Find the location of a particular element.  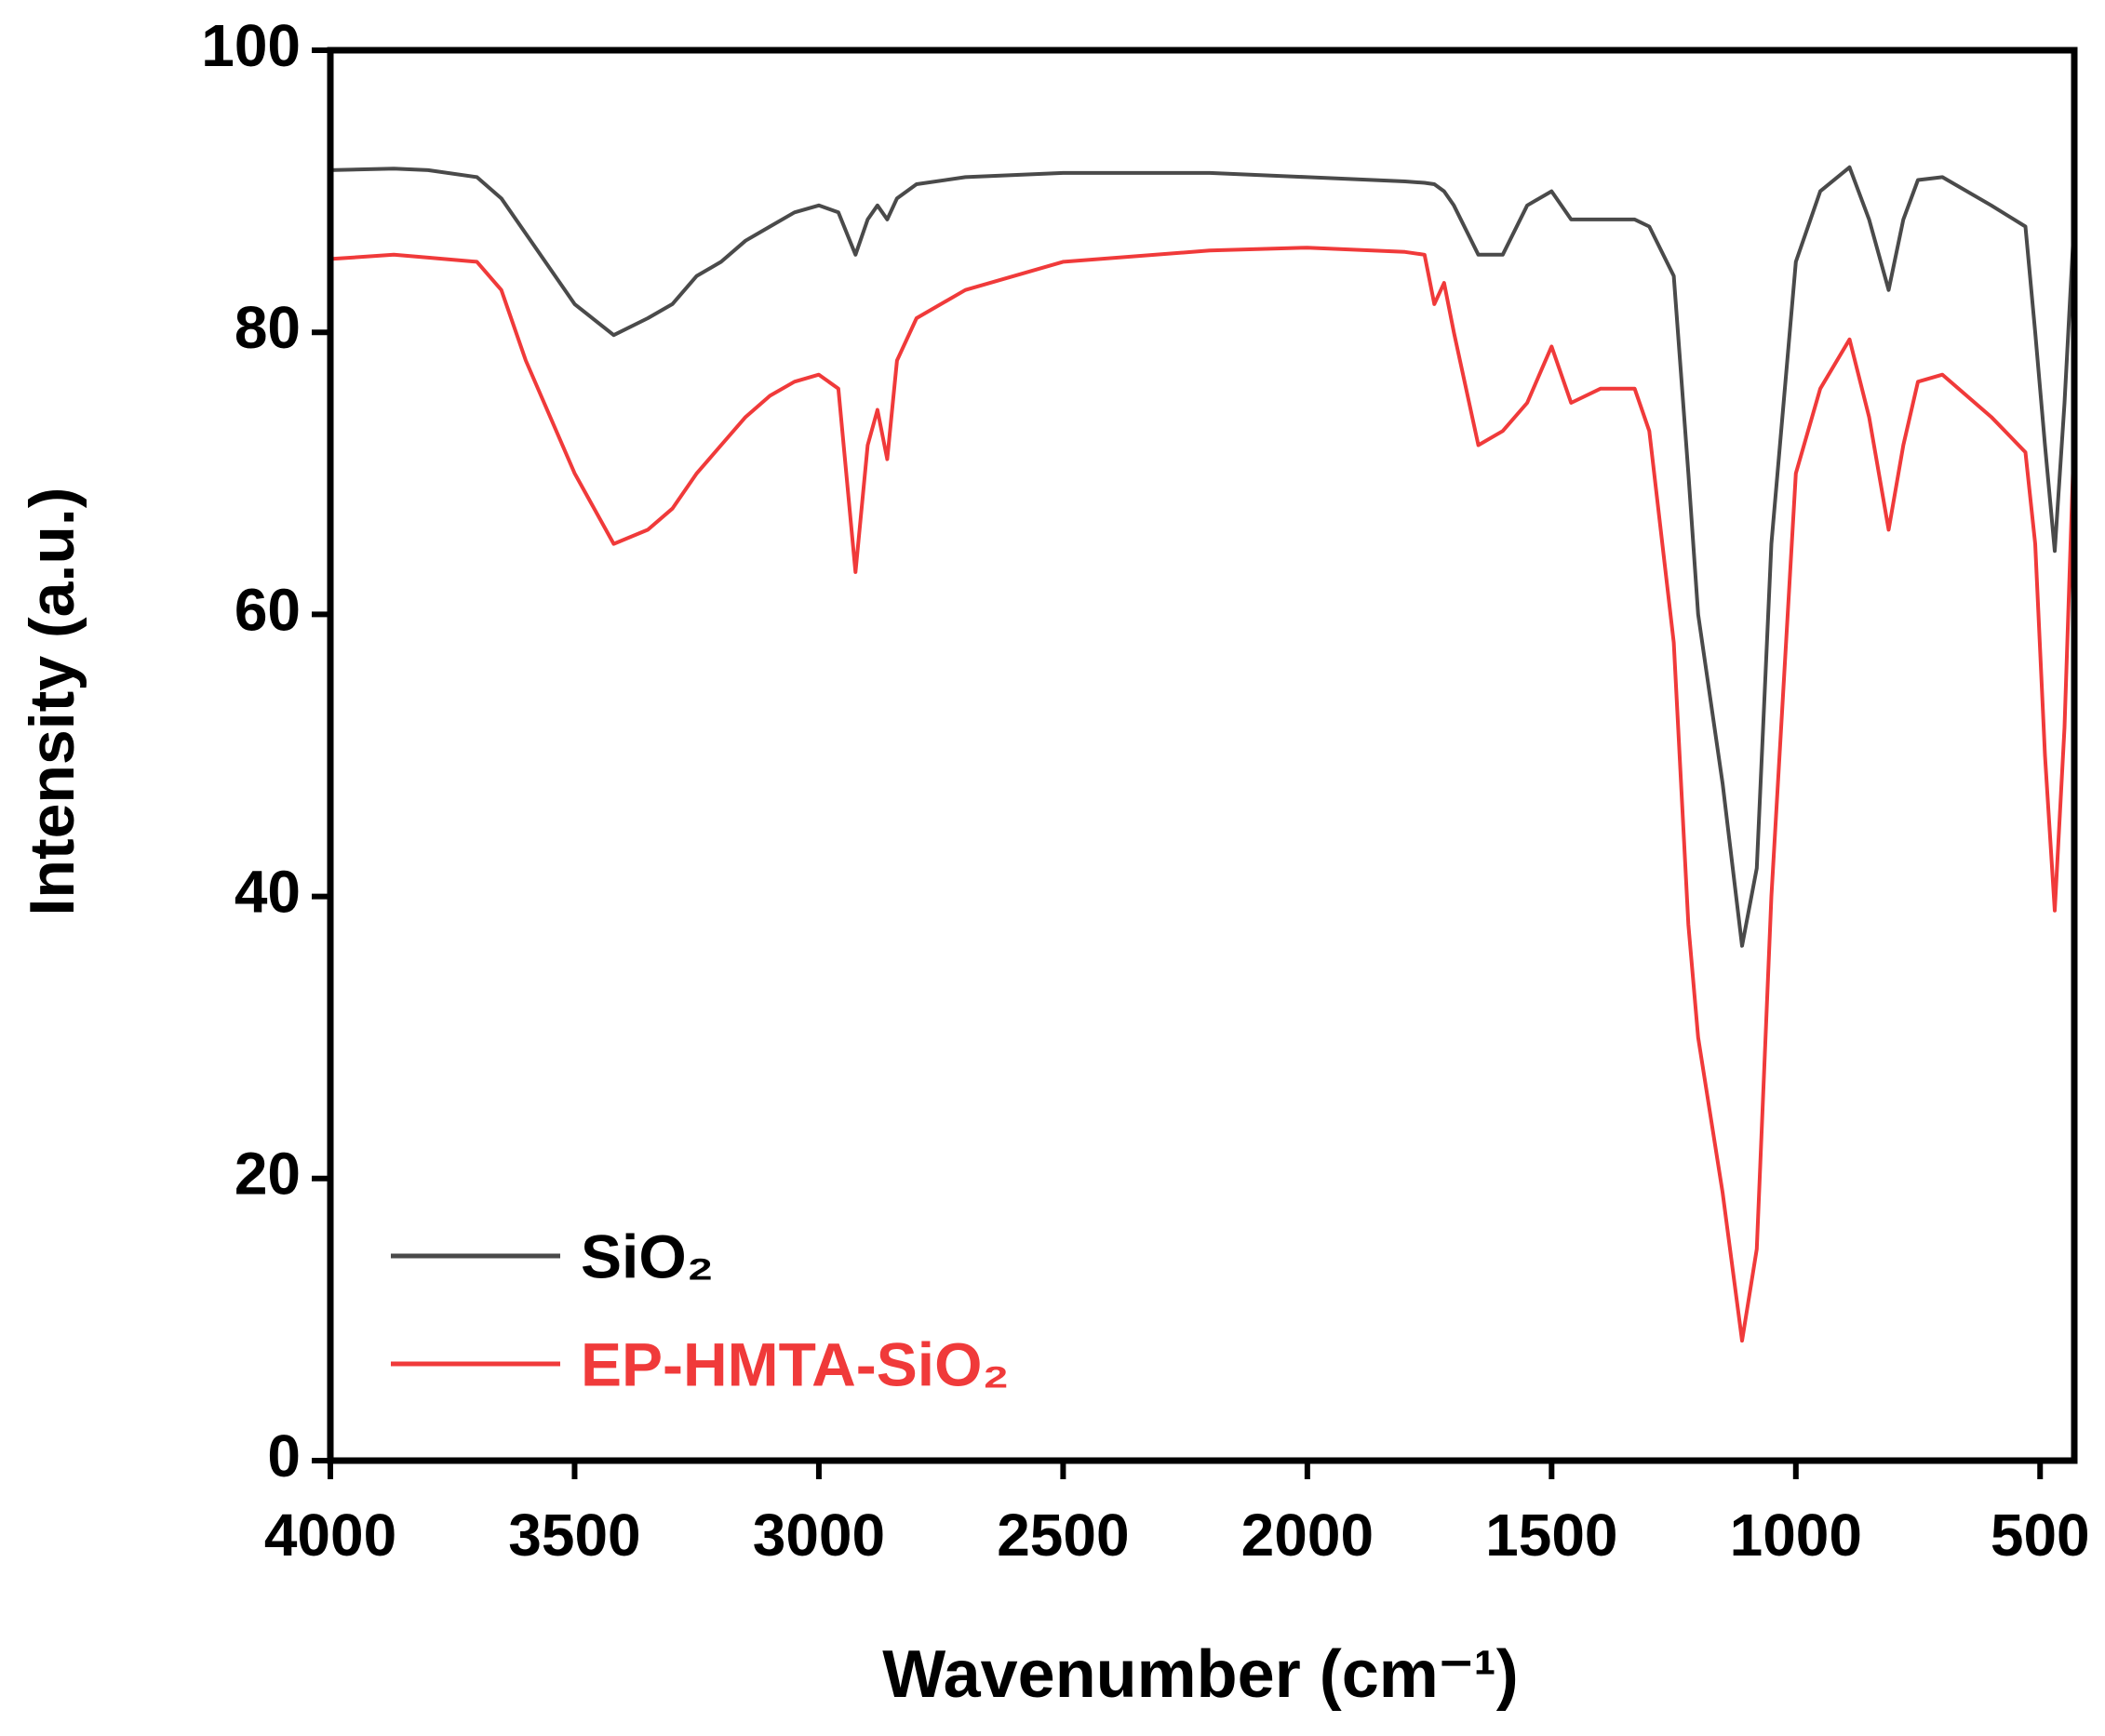

y-tick-label: 0 is located at coordinates (284, 1455).